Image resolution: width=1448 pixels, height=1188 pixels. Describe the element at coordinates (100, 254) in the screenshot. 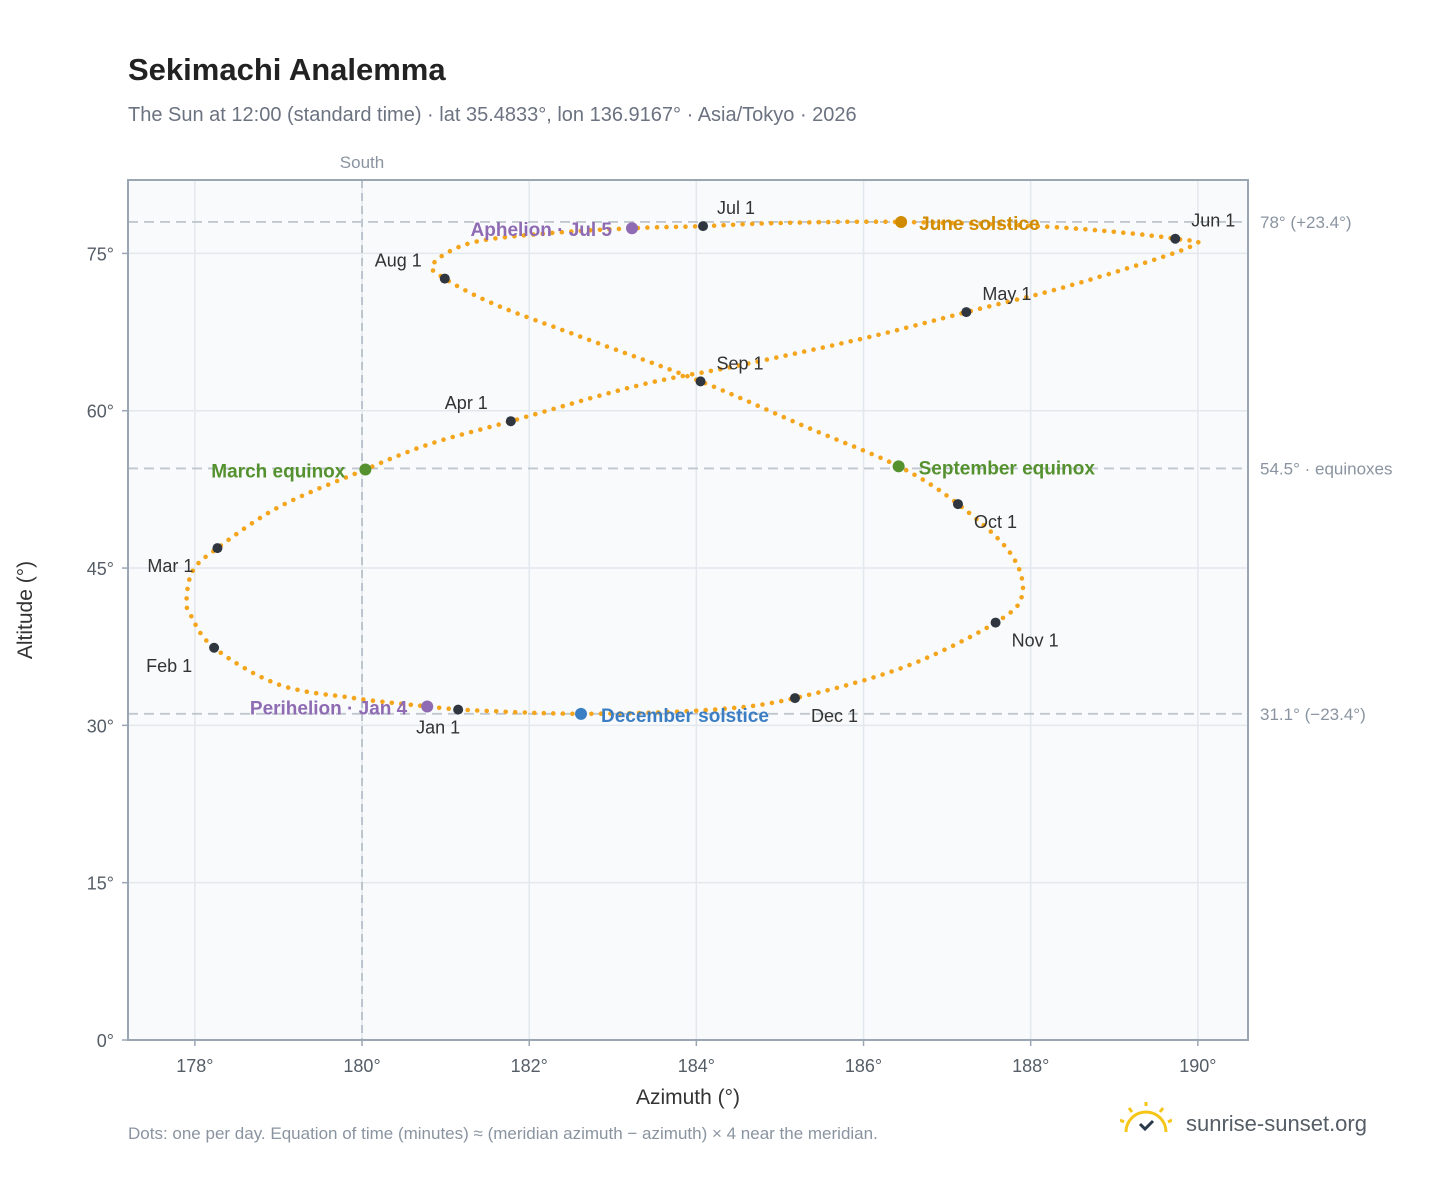

I see `y-tick-label: 75°` at that location.